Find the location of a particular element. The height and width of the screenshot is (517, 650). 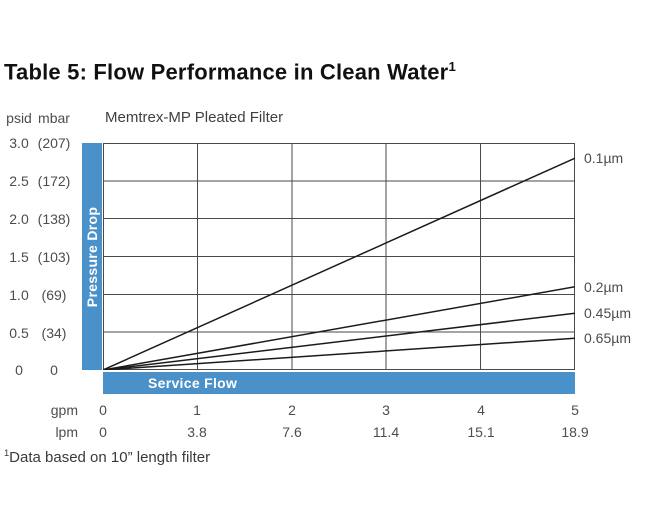

x-tick-lpm: 18.9 is located at coordinates (575, 432).